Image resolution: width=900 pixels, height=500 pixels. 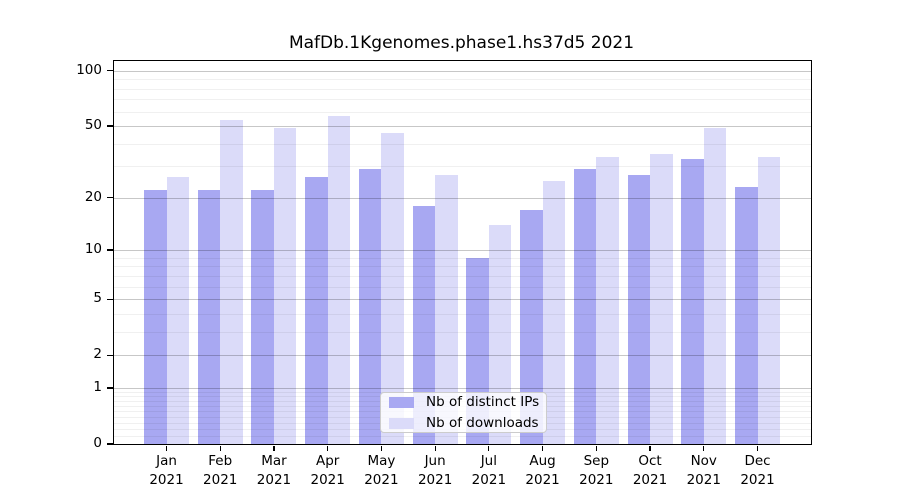 I want to click on bar-ips-jun, so click(x=424, y=324).